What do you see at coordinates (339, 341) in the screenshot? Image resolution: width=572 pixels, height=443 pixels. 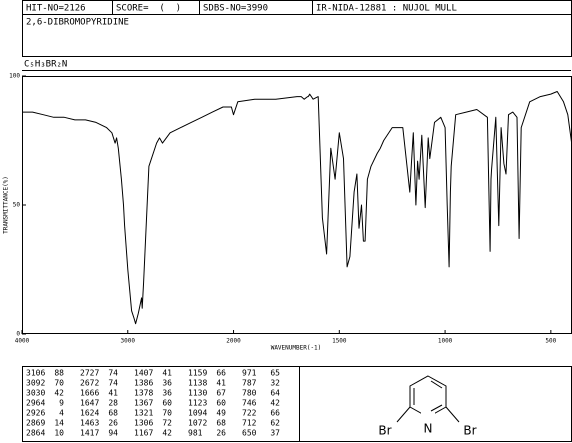 I see `x-tick-label: 1500` at bounding box center [339, 341].